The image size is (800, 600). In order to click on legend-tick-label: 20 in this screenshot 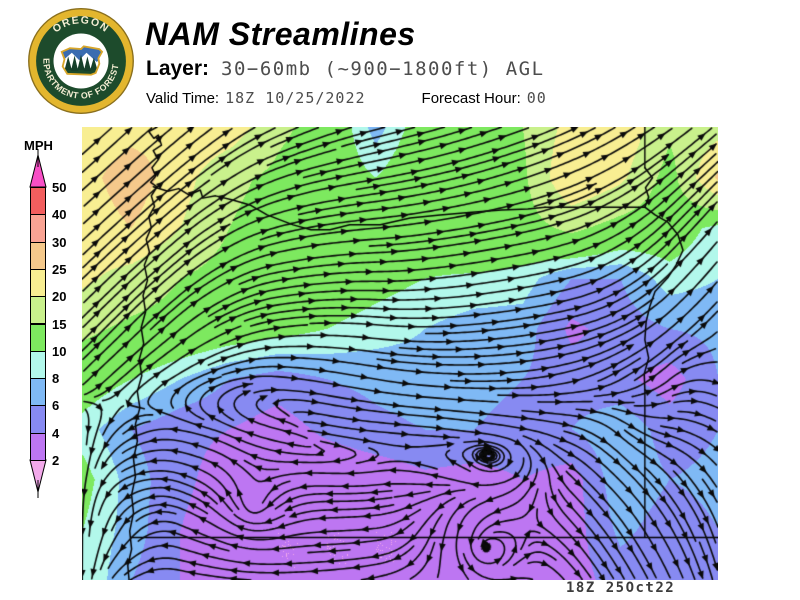, I will do `click(59, 297)`.